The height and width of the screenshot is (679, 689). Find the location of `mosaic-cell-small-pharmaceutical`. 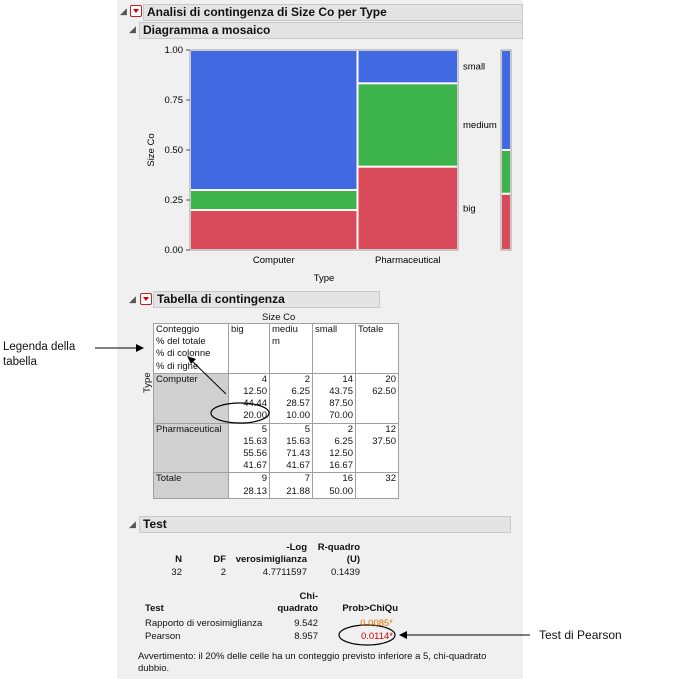

mosaic-cell-small-pharmaceutical is located at coordinates (407, 66).